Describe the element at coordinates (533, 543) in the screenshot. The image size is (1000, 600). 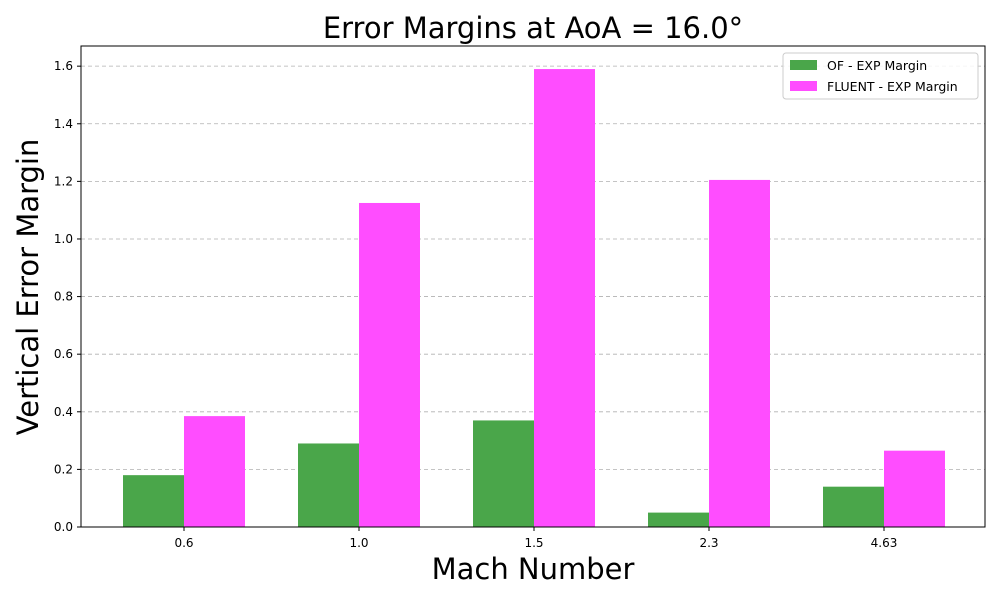
I see `x-tick-label: 1.5` at that location.